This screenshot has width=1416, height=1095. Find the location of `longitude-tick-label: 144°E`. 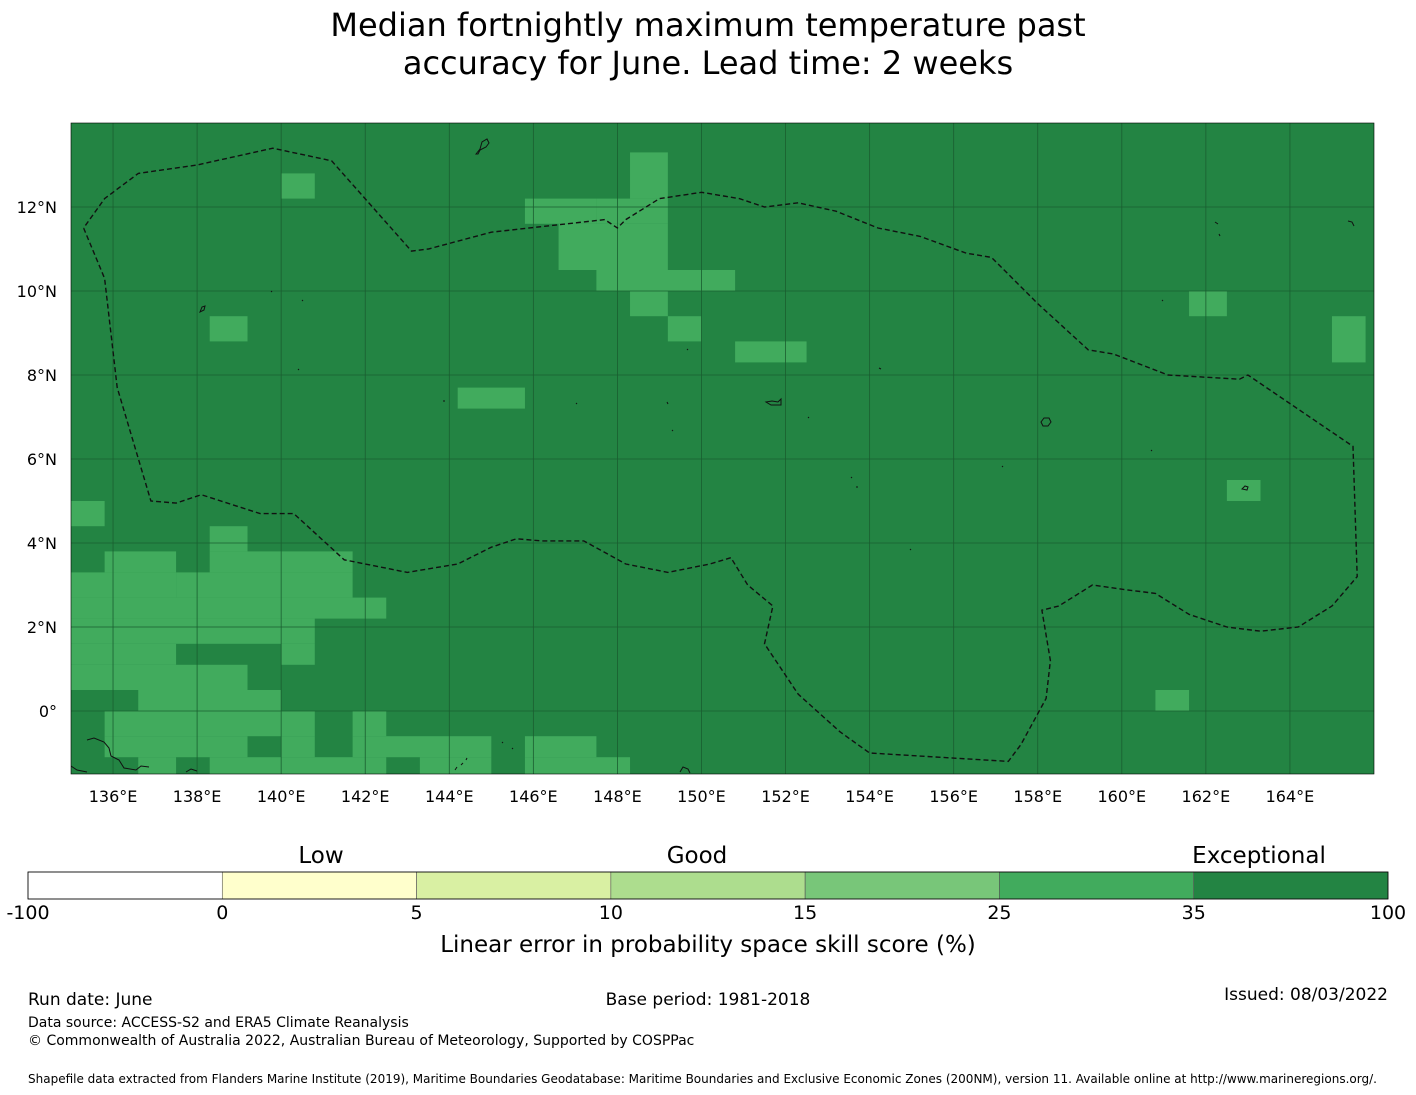

longitude-tick-label: 144°E is located at coordinates (449, 796).